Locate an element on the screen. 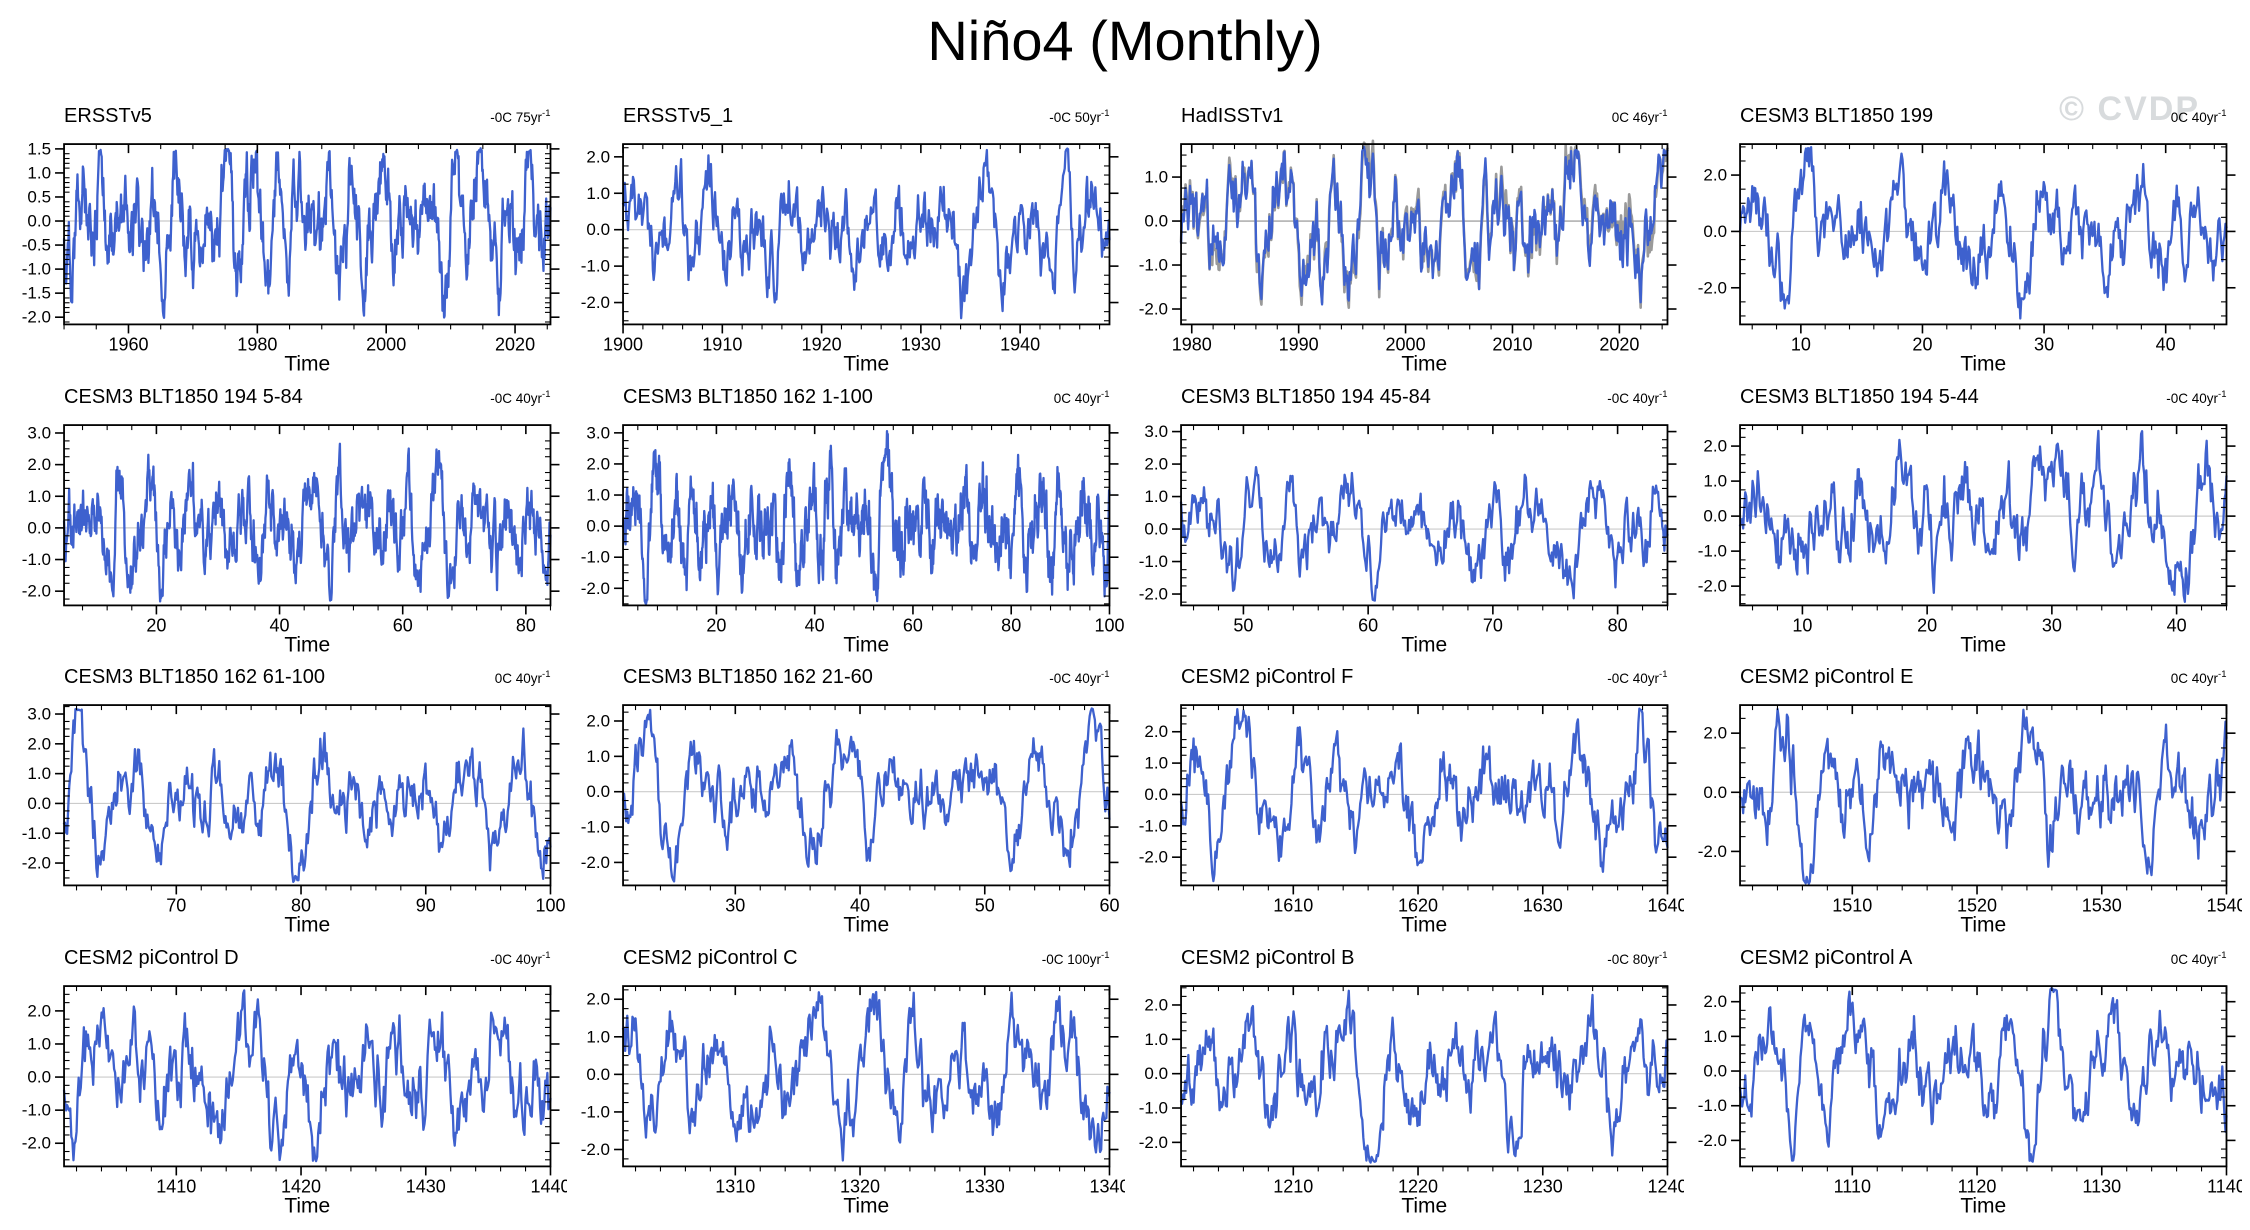 The width and height of the screenshot is (2250, 1230). x-tick-label: 1310 is located at coordinates (735, 1186).